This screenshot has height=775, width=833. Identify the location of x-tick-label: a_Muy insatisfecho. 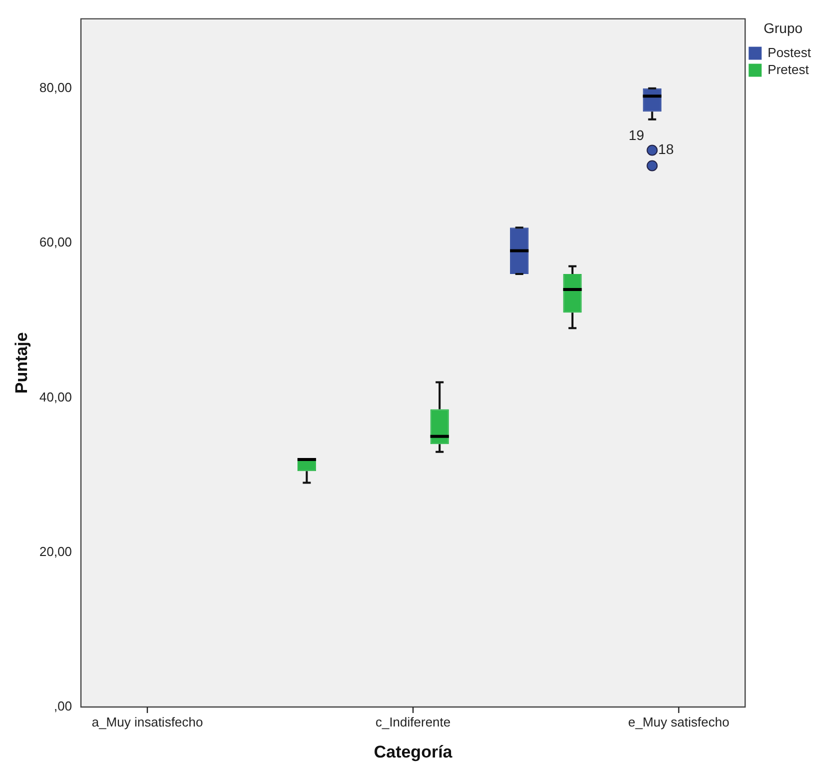
(147, 722).